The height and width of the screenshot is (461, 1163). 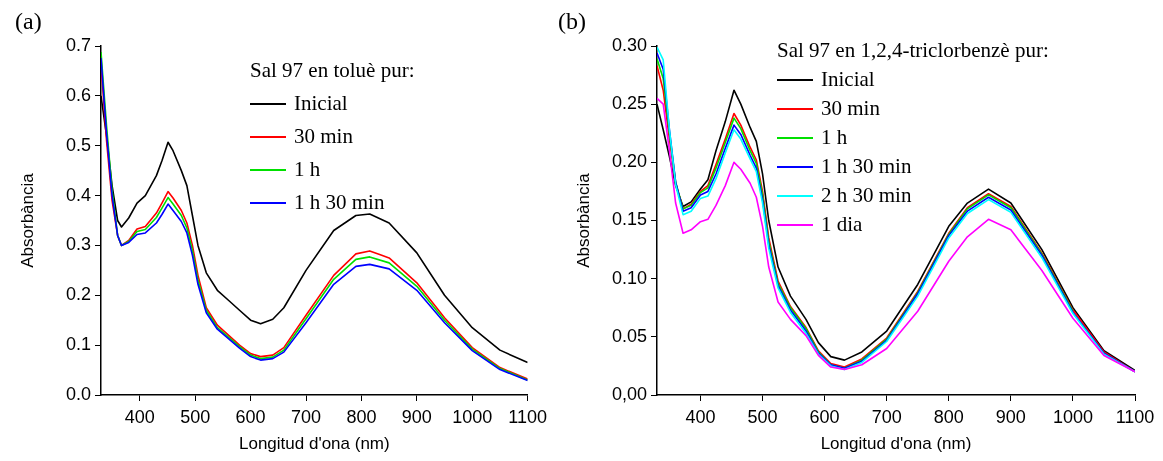 What do you see at coordinates (78, 44) in the screenshot?
I see `y-tick-label: 0.7` at bounding box center [78, 44].